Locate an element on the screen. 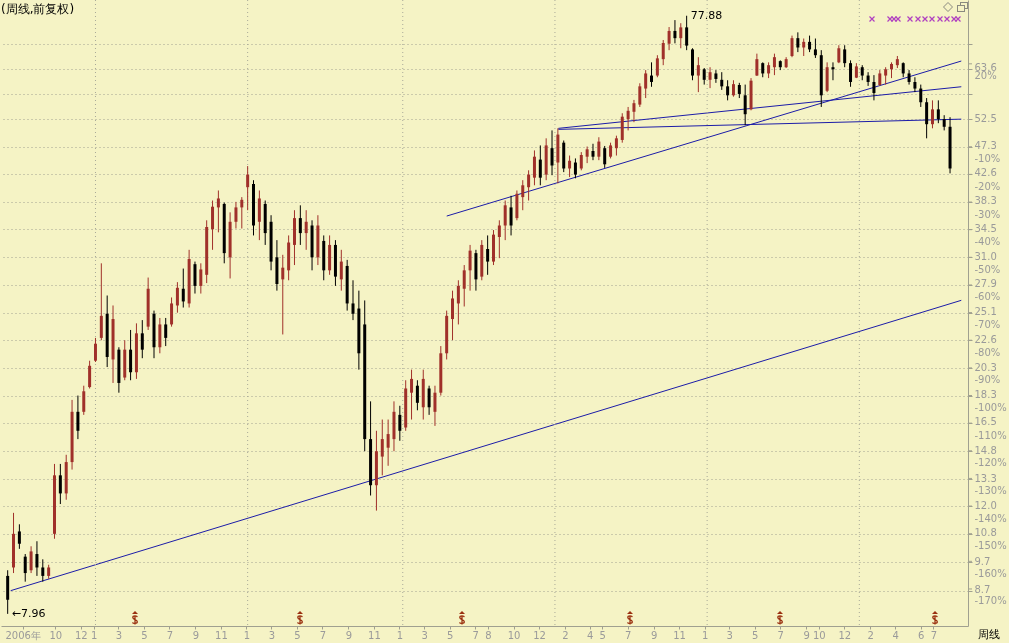 The width and height of the screenshot is (1009, 643). y2-tick-label: -90% is located at coordinates (987, 380).